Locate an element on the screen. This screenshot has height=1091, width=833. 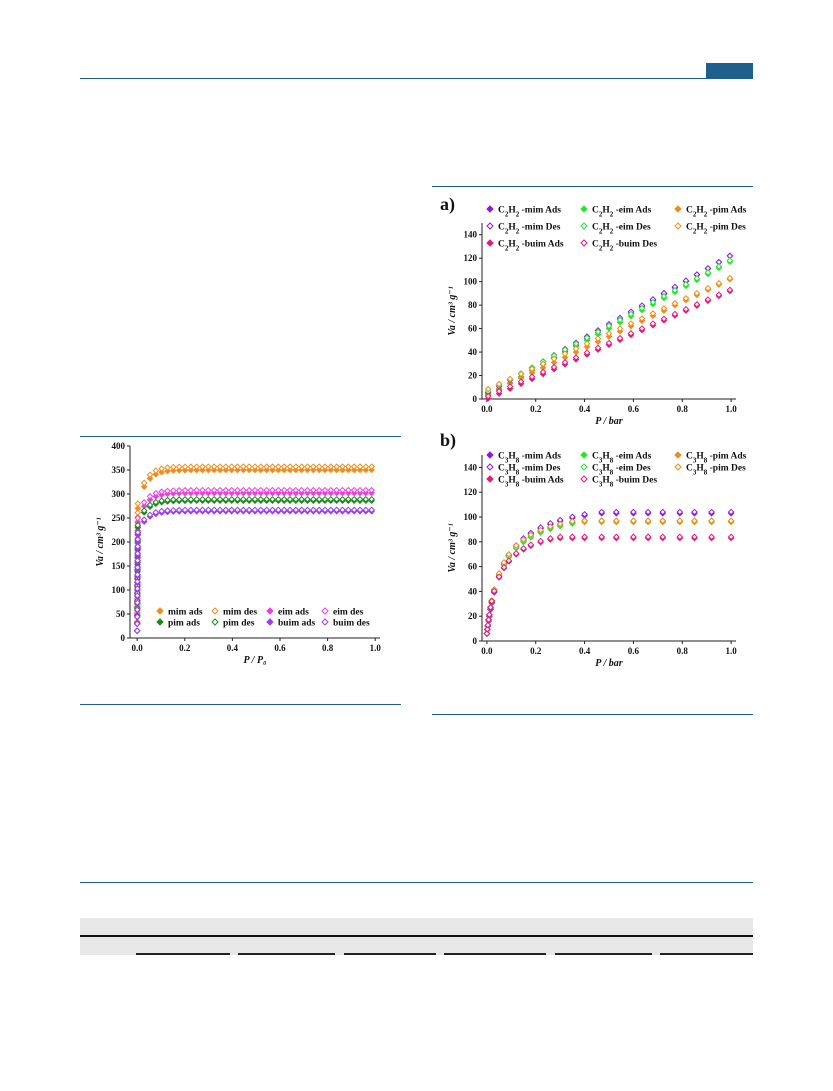
x-tick-label: 0.2 is located at coordinates (536, 409).